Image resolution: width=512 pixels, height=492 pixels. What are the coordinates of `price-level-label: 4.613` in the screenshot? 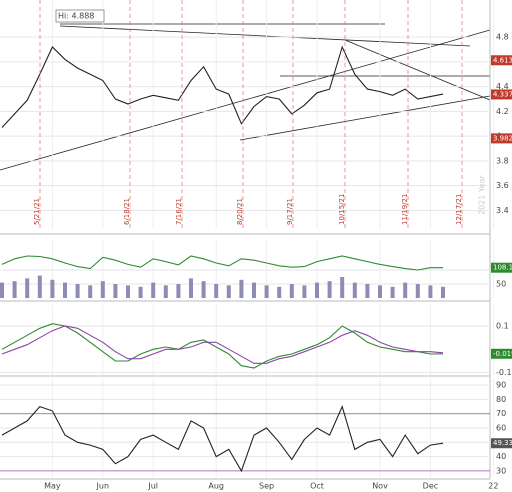 It's located at (502, 60).